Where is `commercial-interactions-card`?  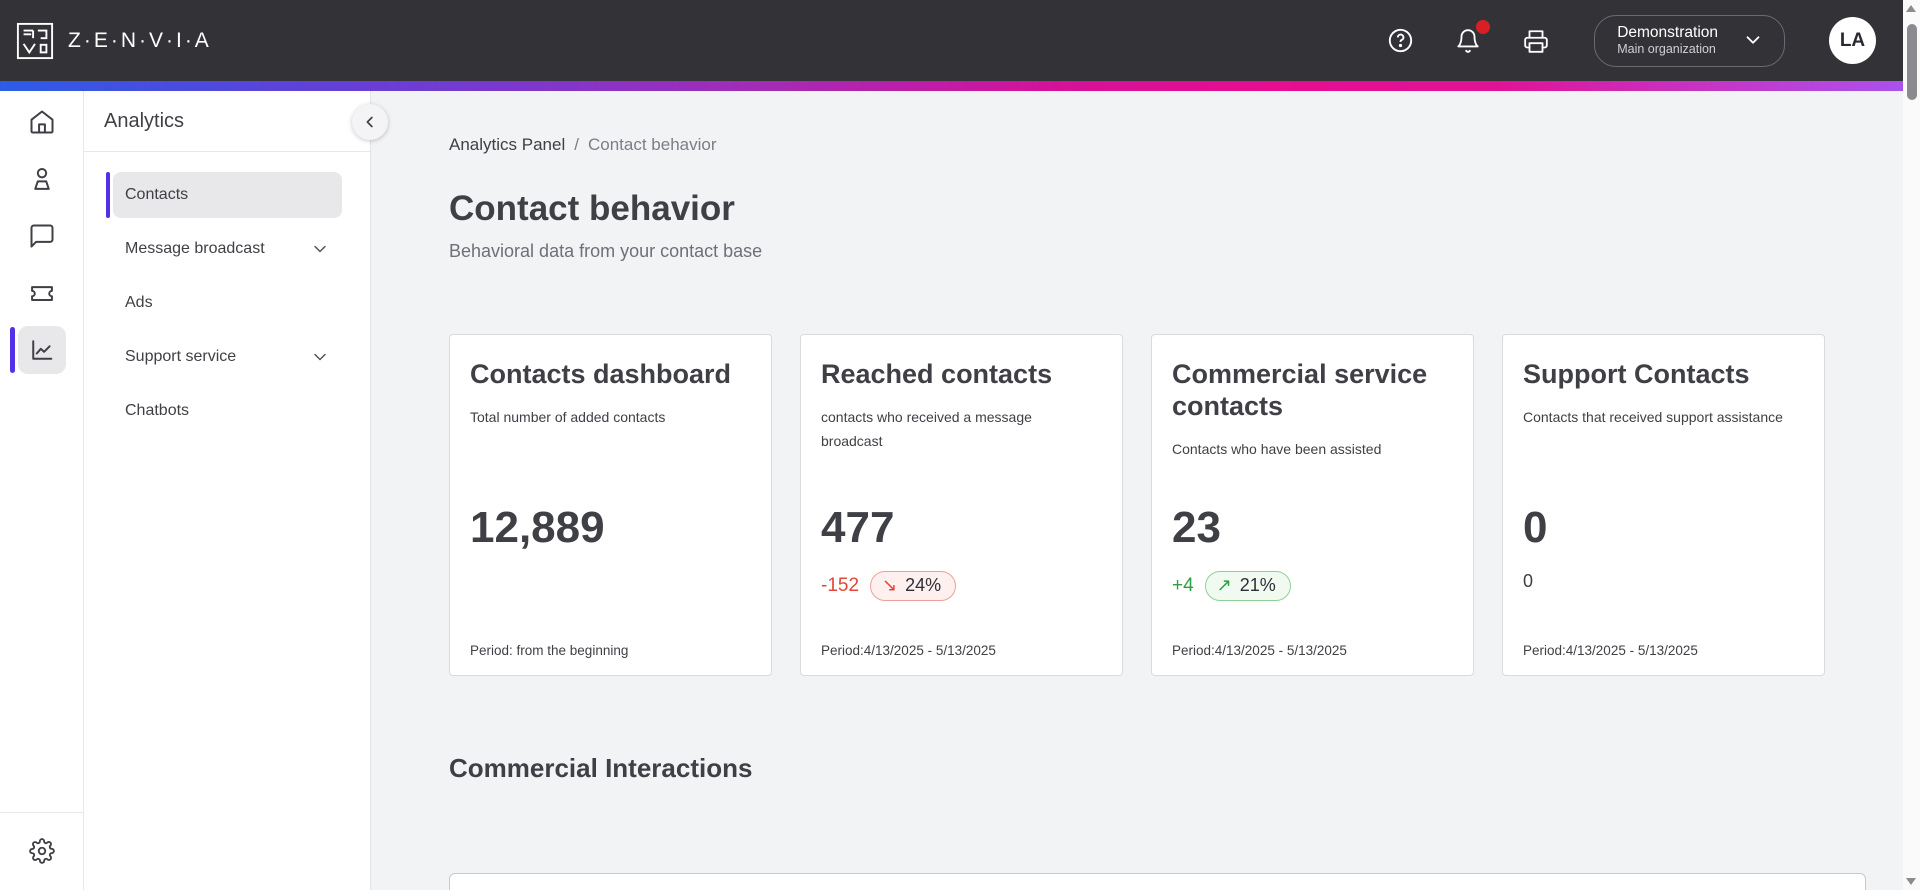
commercial-interactions-card is located at coordinates (1157, 881).